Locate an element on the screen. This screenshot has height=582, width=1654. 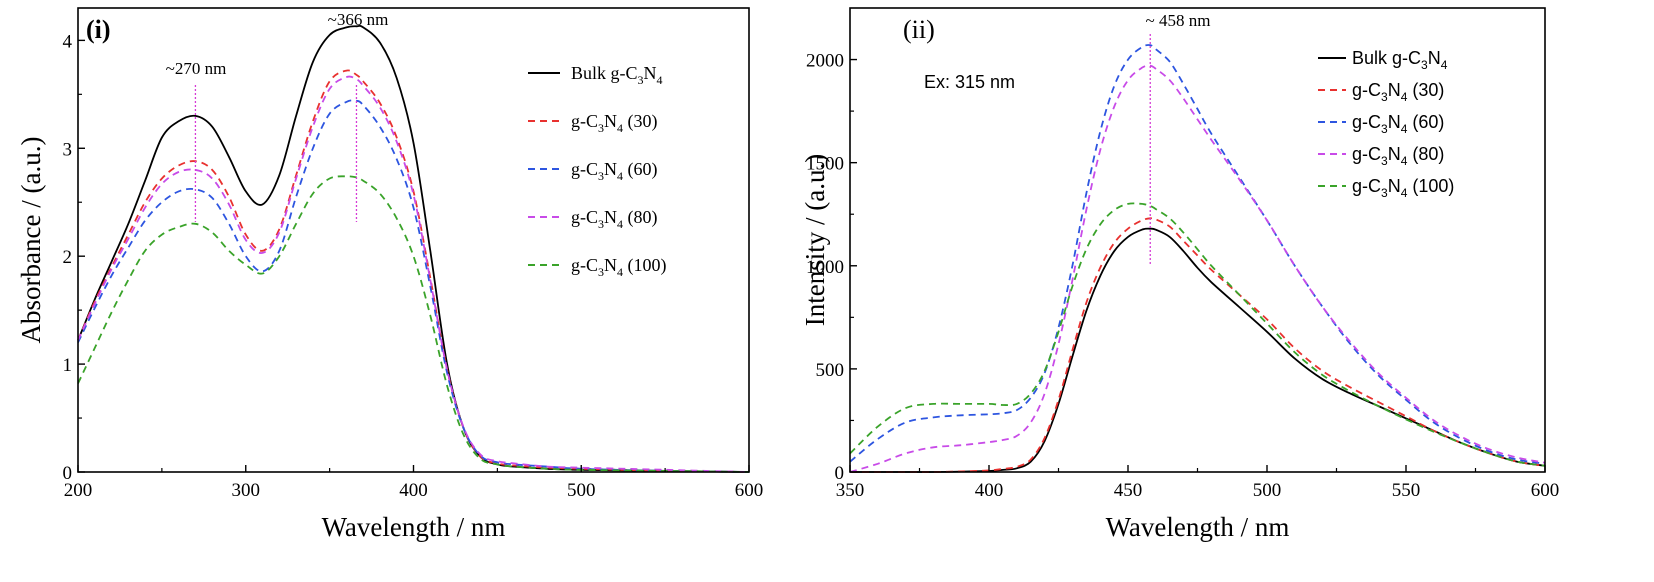
x-tick-label: 550 is located at coordinates (1406, 490).